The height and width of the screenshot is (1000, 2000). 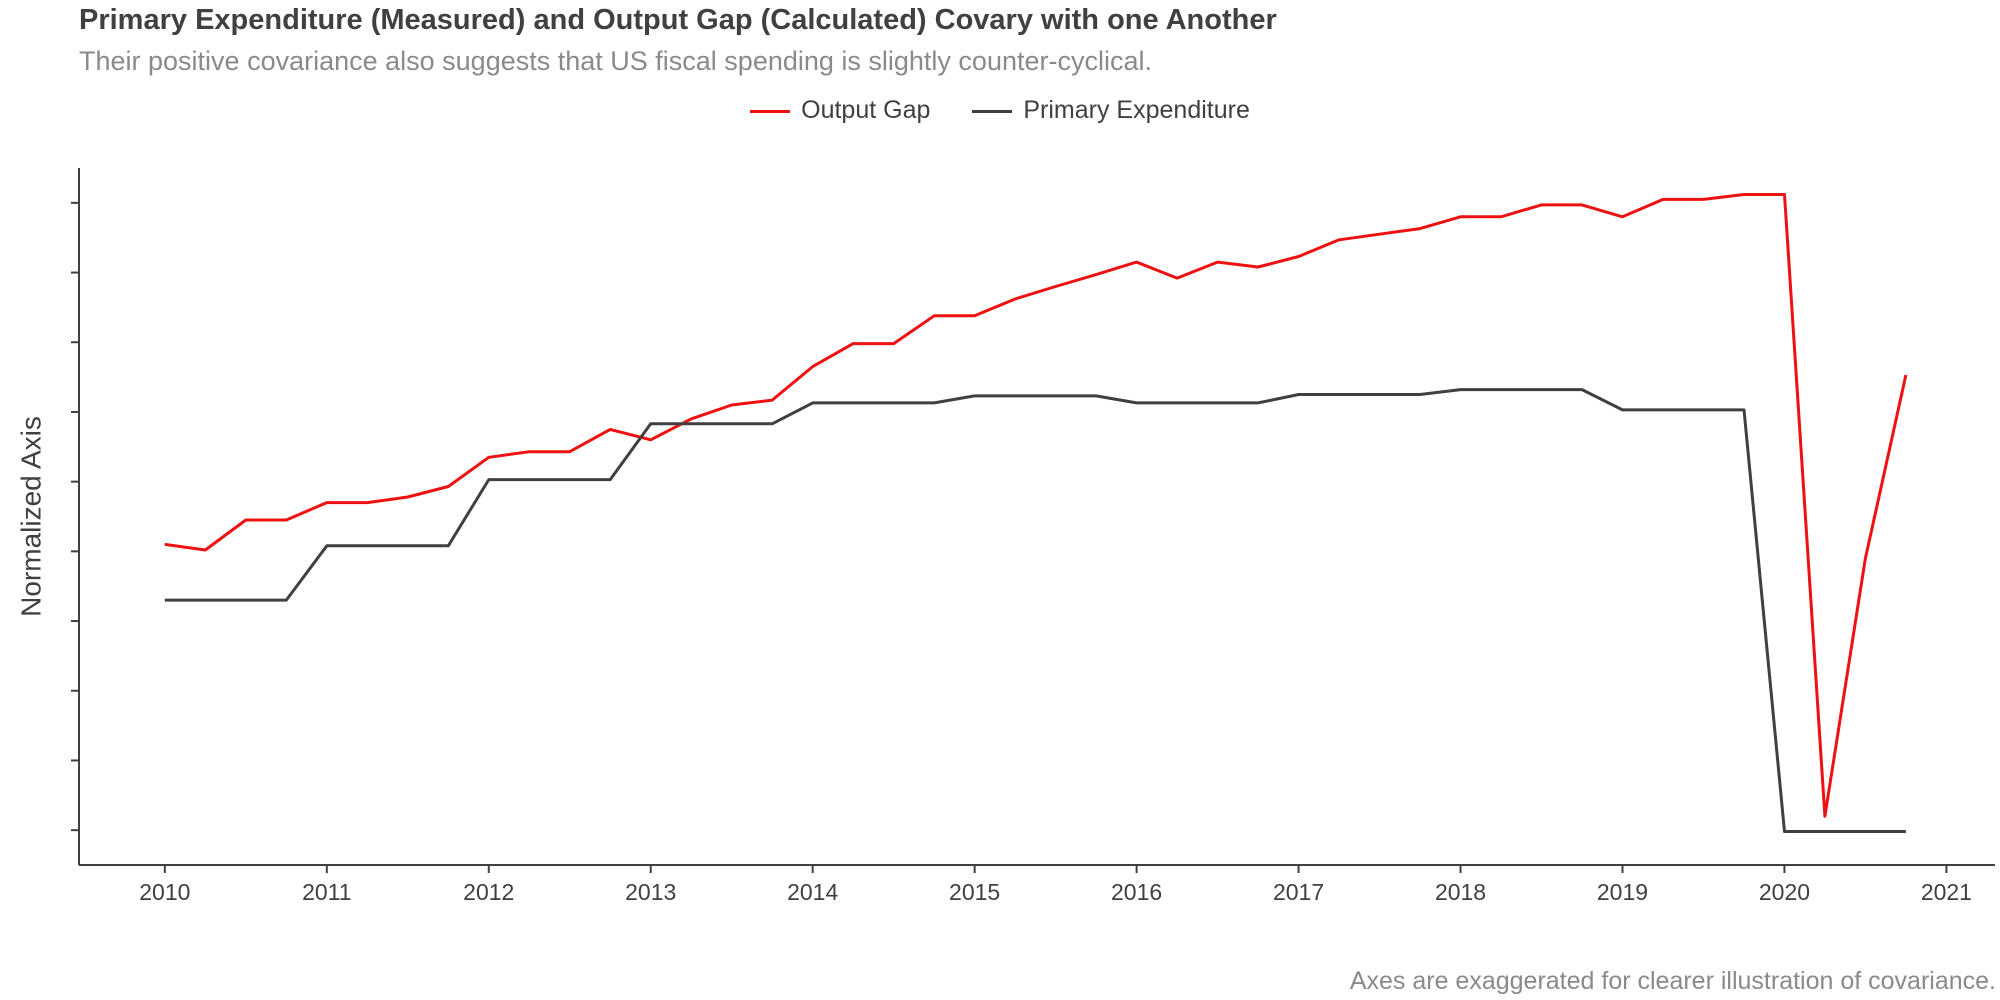 What do you see at coordinates (488, 892) in the screenshot?
I see `x-tick-label: 2012` at bounding box center [488, 892].